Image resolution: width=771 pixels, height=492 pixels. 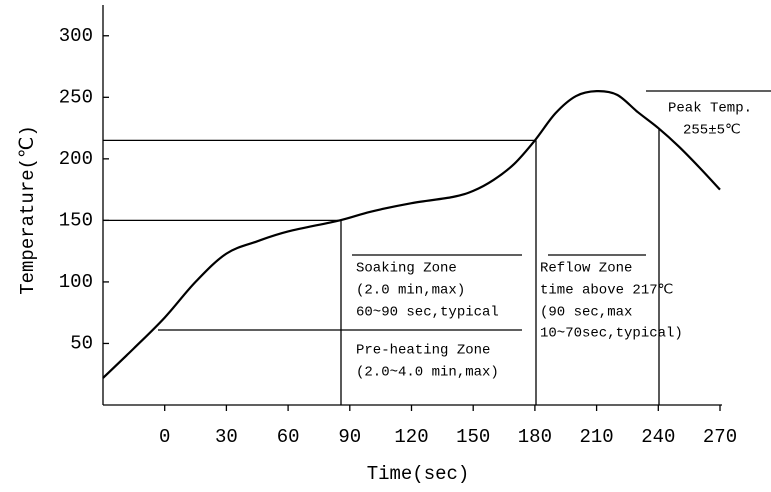 I want to click on x-tick-label: 180, so click(x=535, y=437).